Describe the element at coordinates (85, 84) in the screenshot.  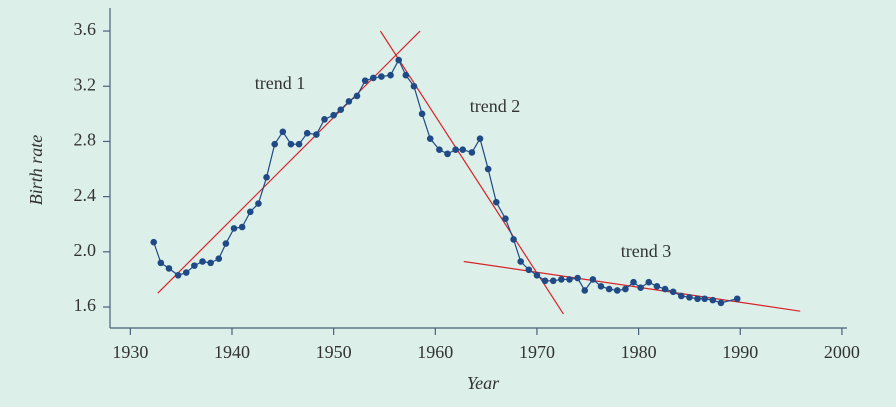
I see `y-tick-label: 3.2` at that location.